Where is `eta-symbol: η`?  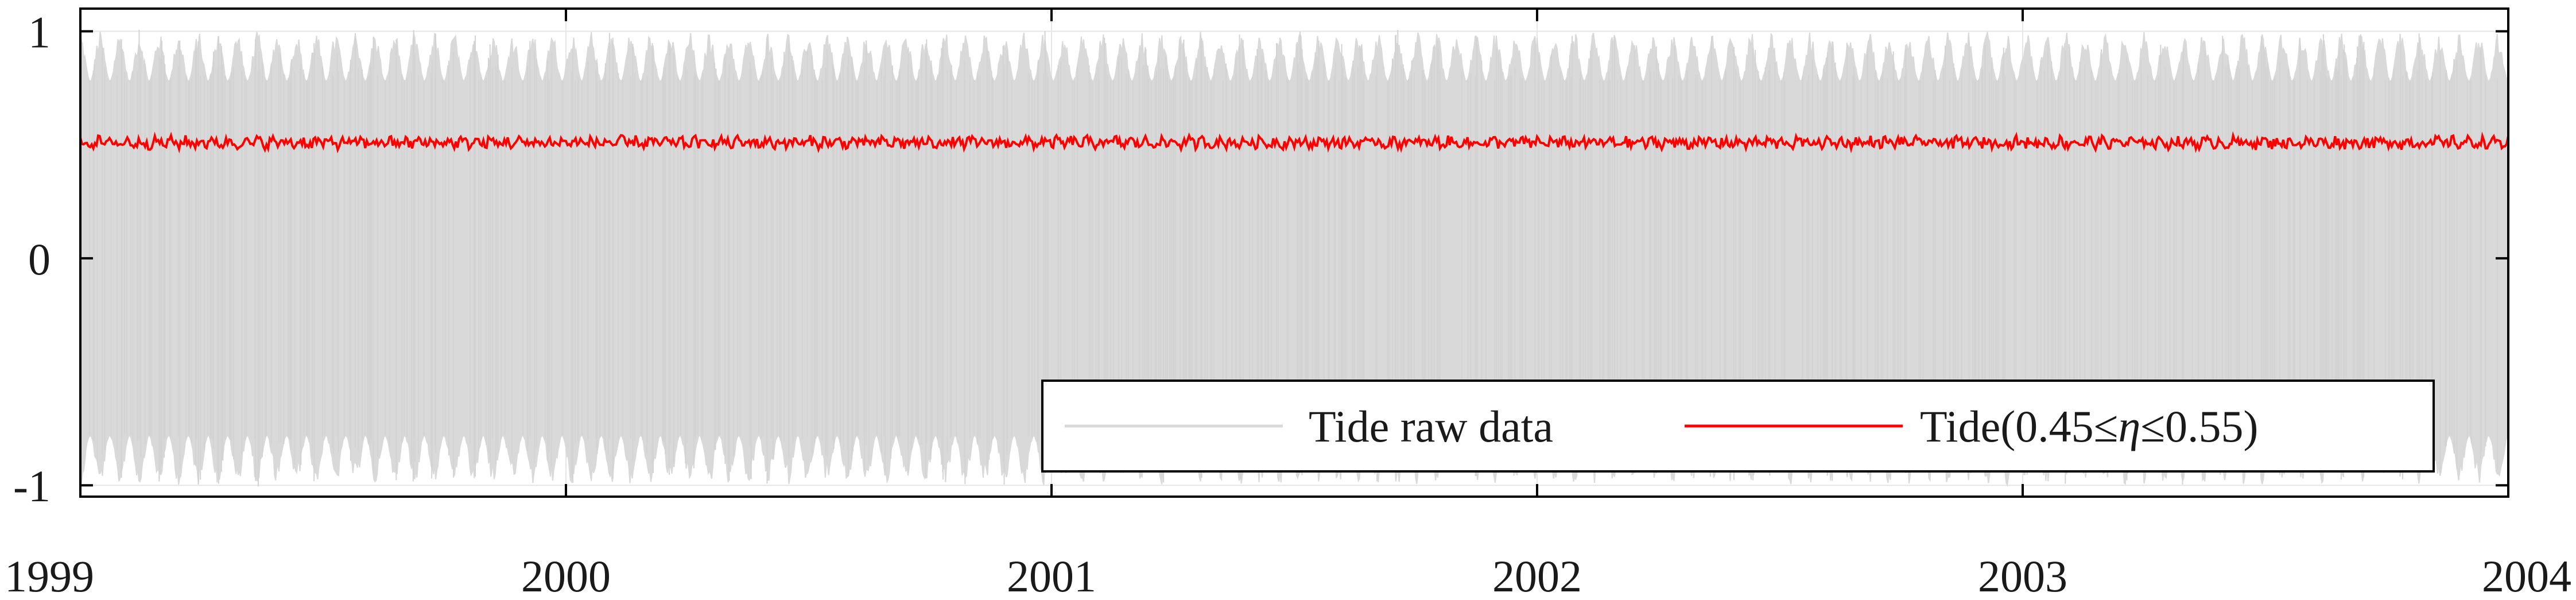
eta-symbol: η is located at coordinates (2129, 426).